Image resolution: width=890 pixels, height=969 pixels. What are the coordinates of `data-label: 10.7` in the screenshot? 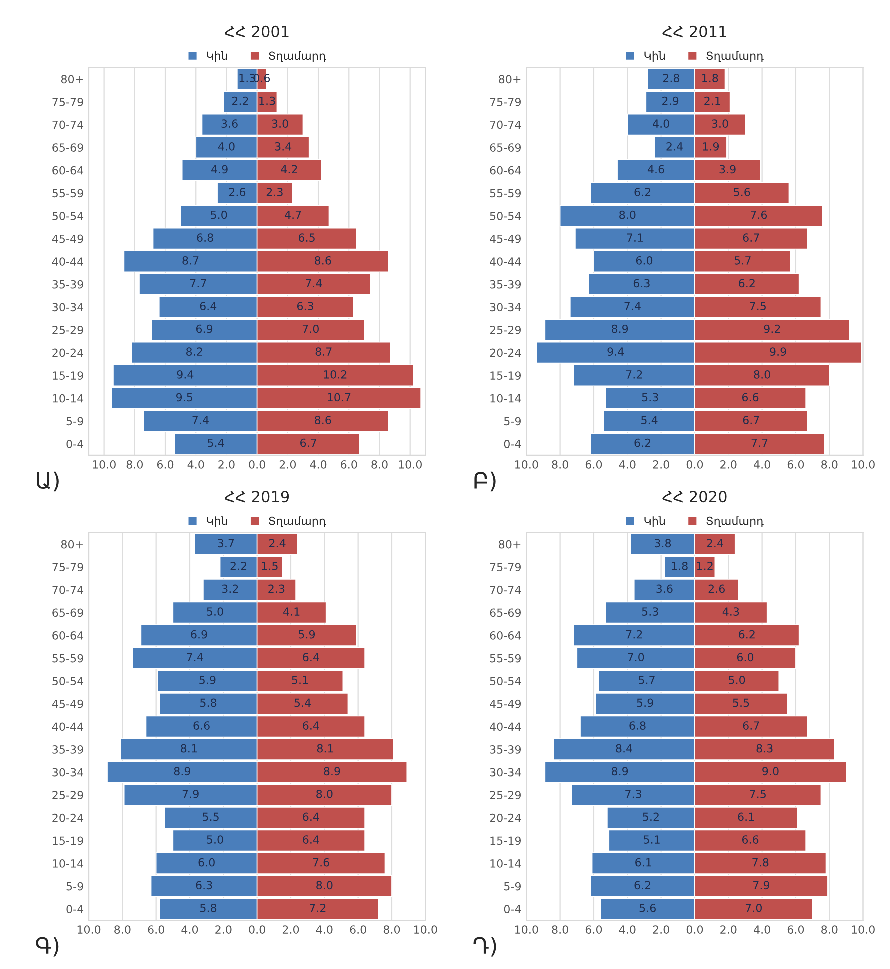 It's located at (339, 397).